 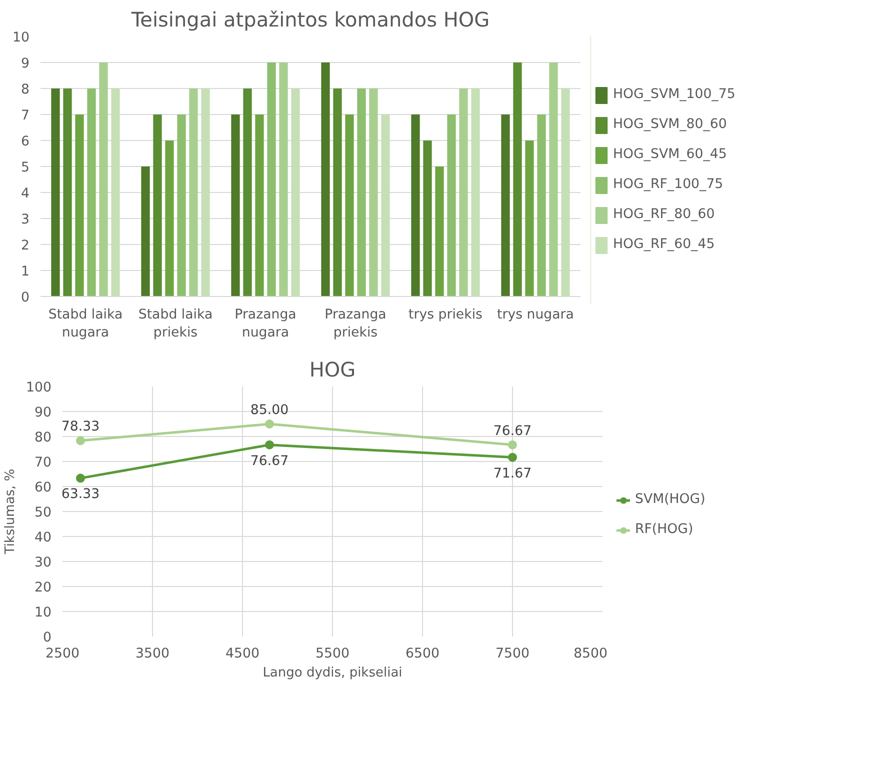 What do you see at coordinates (355, 324) in the screenshot?
I see `x-tick-label: Prazanga priekis` at bounding box center [355, 324].